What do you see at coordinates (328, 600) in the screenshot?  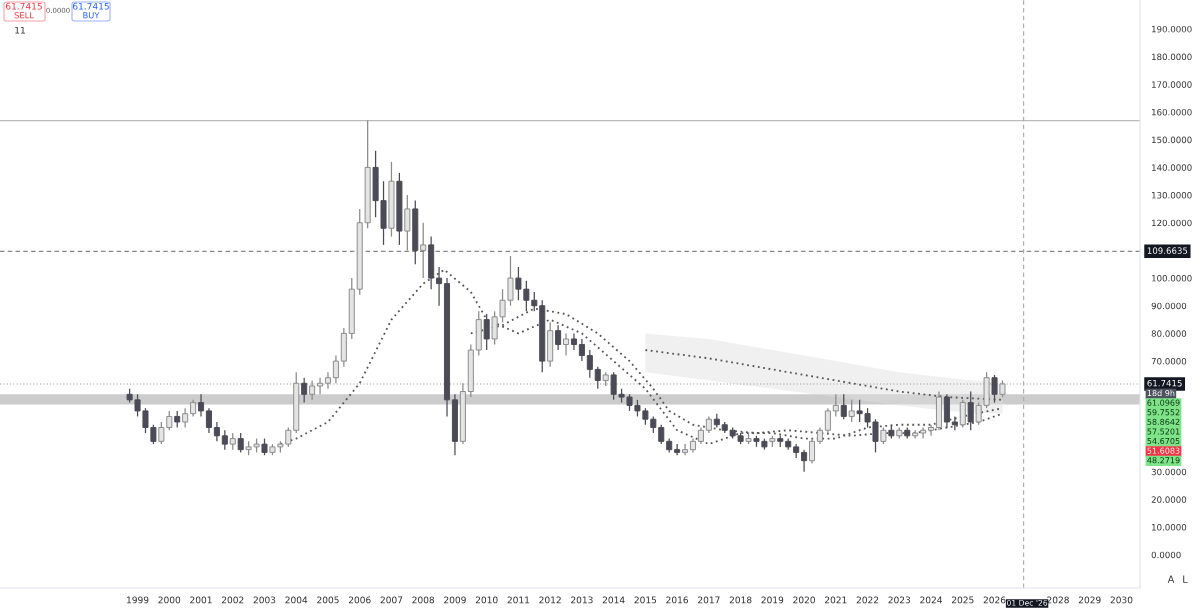 I see `x-tick-label: 2005` at bounding box center [328, 600].